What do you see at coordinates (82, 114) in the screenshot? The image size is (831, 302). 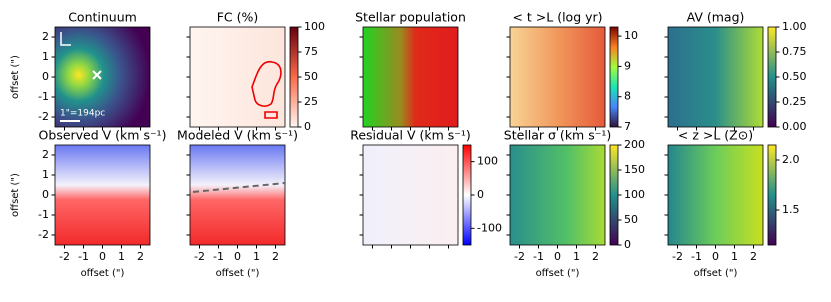 I see `annotation: 1"=194pc` at bounding box center [82, 114].